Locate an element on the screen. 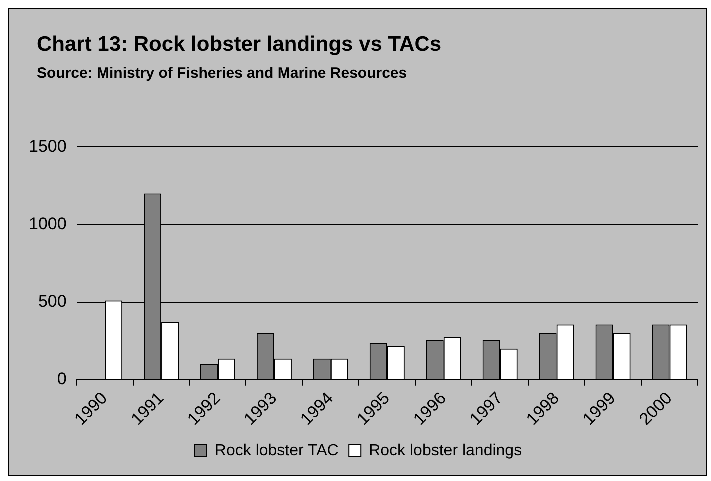 The width and height of the screenshot is (711, 481). y-tick-label: 0 is located at coordinates (62, 379).